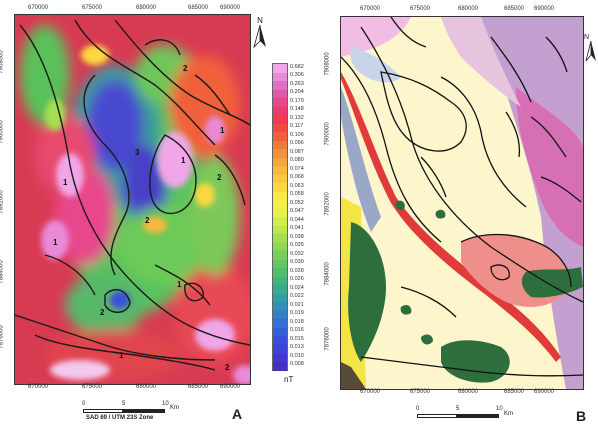  What do you see at coordinates (297, 83) in the screenshot?
I see `colorbar-label: 0.263` at bounding box center [297, 83].